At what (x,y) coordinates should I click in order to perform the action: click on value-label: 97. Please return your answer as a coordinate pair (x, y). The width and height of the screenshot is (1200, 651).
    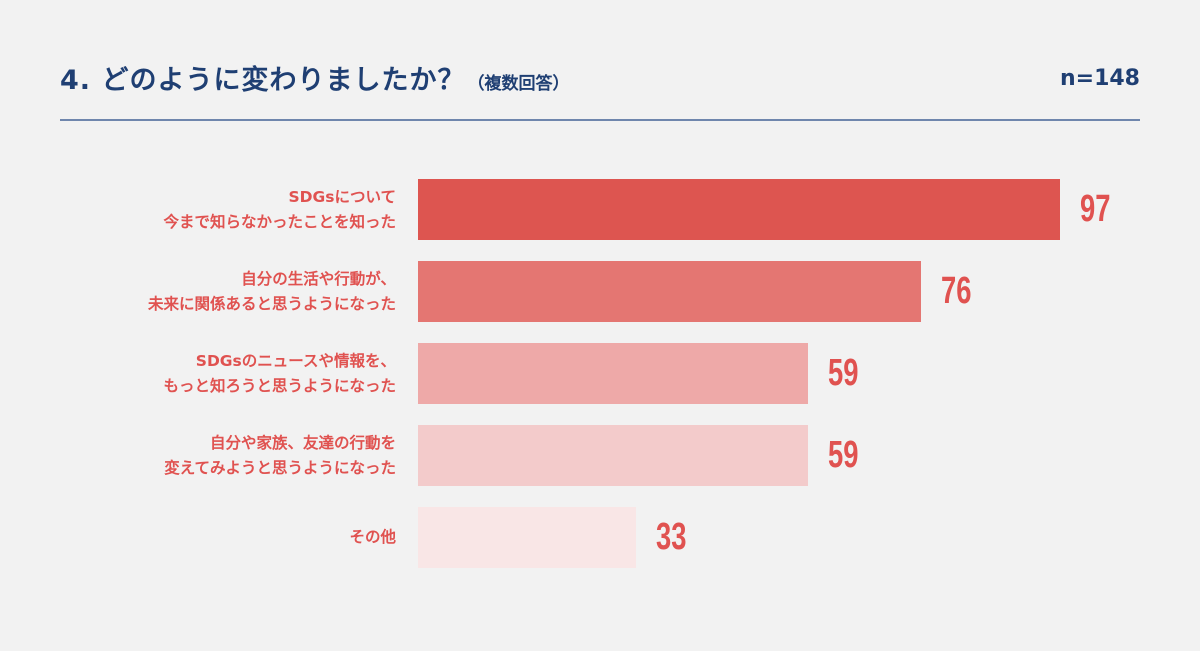
    Looking at the image, I should click on (1095, 209).